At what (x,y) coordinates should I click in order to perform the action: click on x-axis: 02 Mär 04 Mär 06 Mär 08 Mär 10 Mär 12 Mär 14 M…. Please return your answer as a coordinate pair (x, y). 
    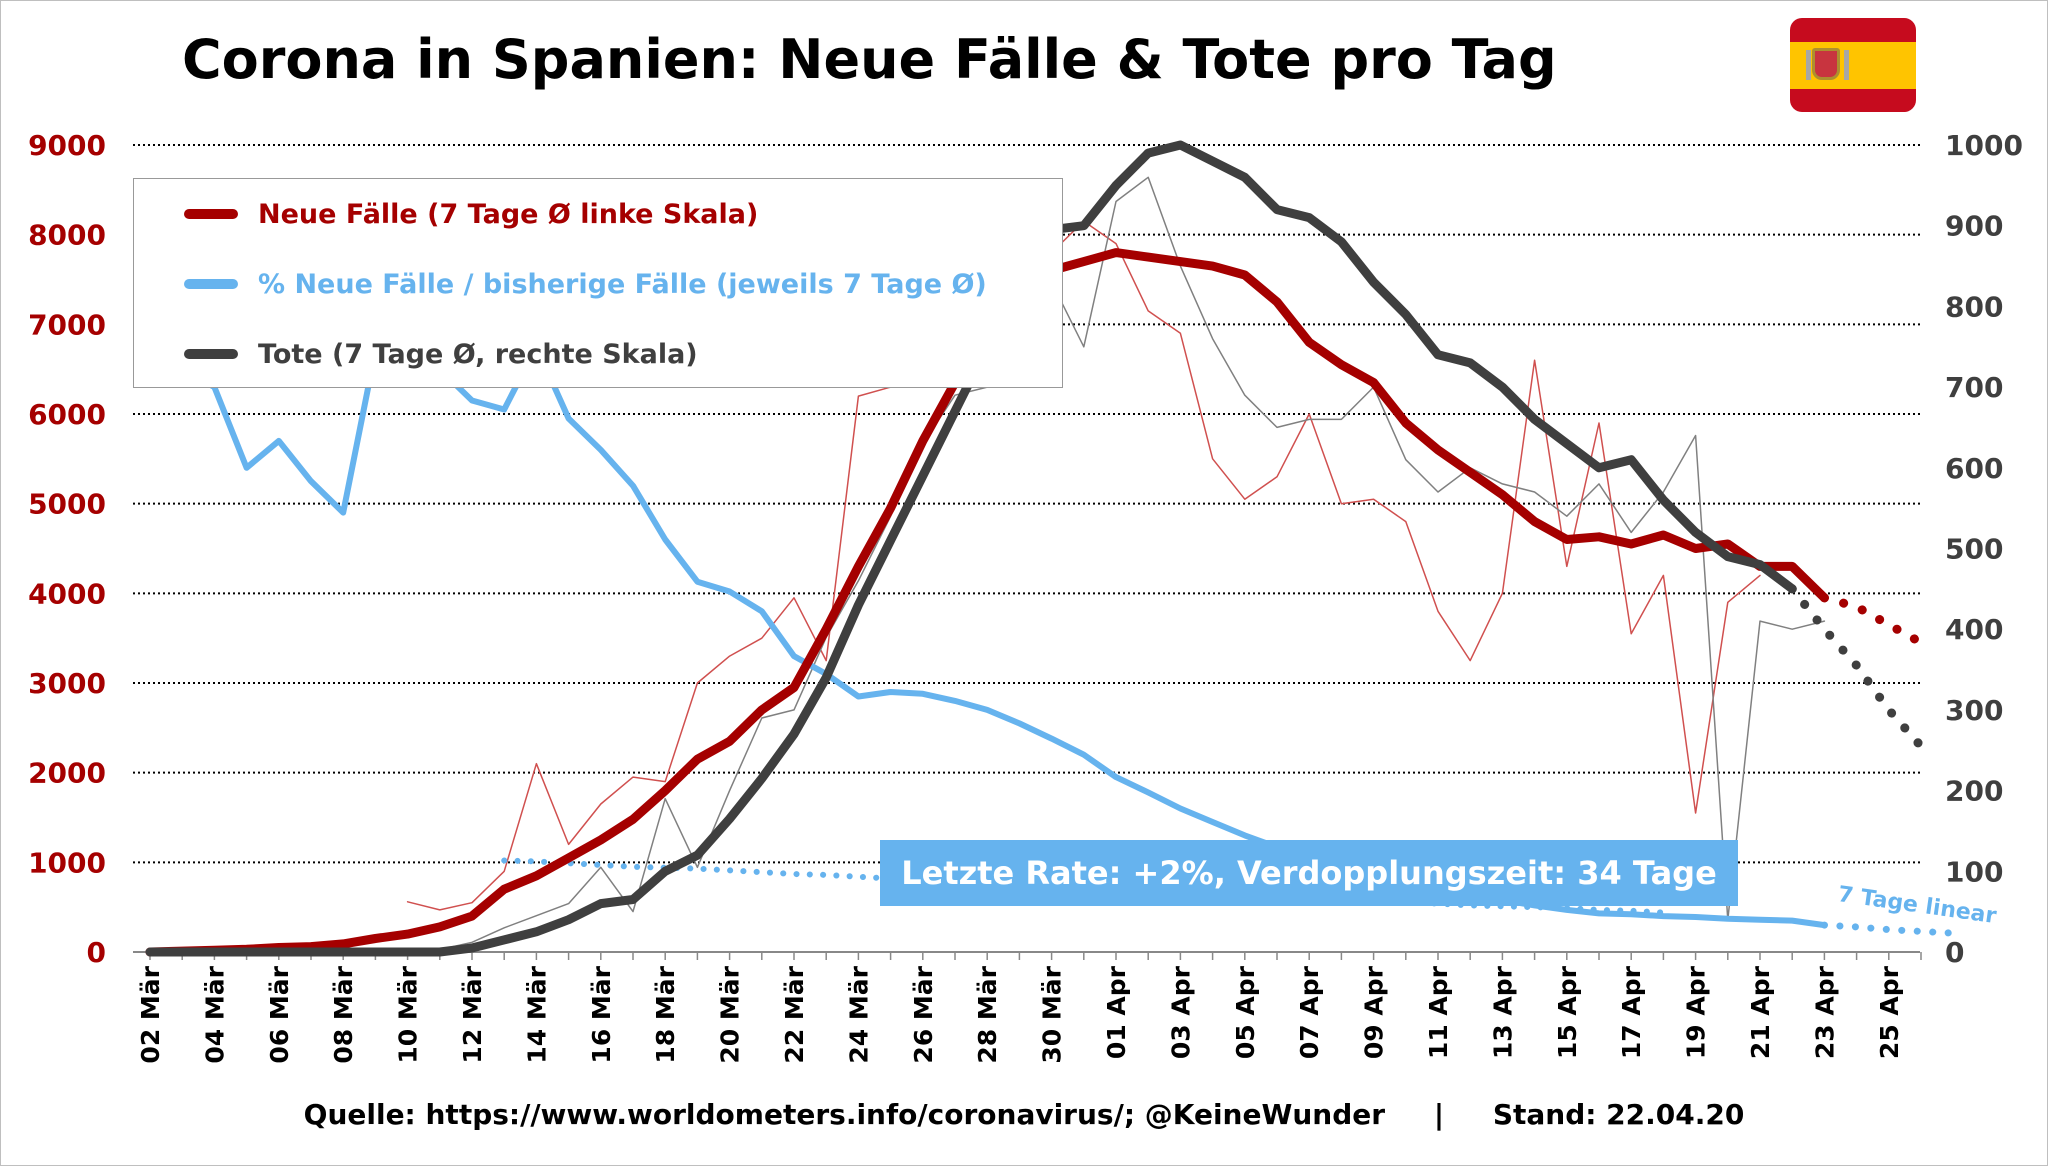
    Looking at the image, I should click on (1029, 1008).